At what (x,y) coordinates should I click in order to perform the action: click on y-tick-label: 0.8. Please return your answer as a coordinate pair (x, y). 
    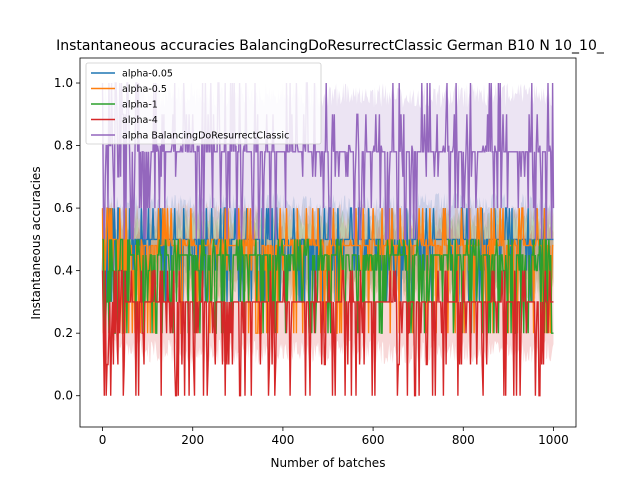
    Looking at the image, I should click on (63, 146).